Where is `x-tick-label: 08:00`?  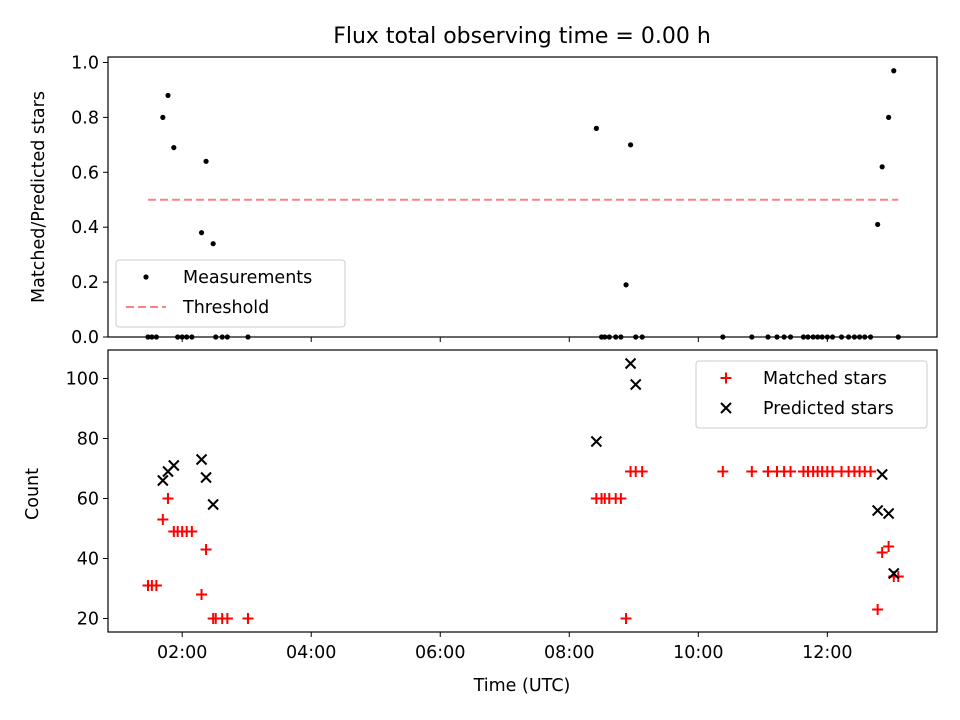
x-tick-label: 08:00 is located at coordinates (569, 653).